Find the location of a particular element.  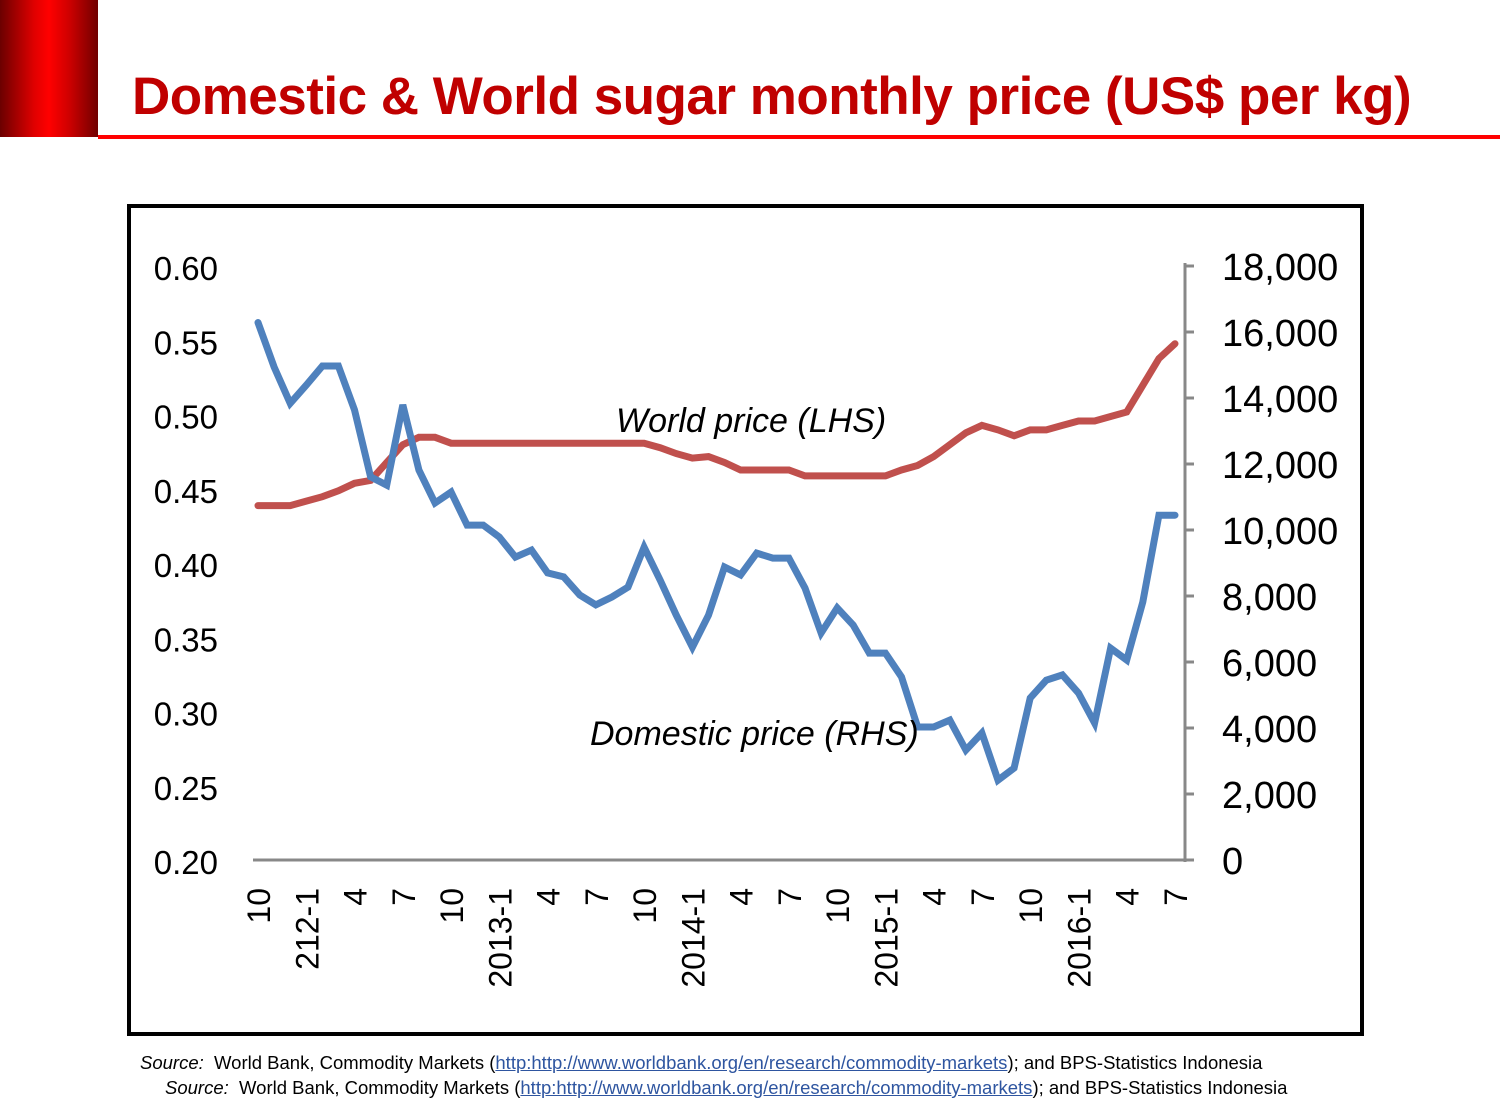

left-y-tick-label: 0.30 is located at coordinates (186, 714).